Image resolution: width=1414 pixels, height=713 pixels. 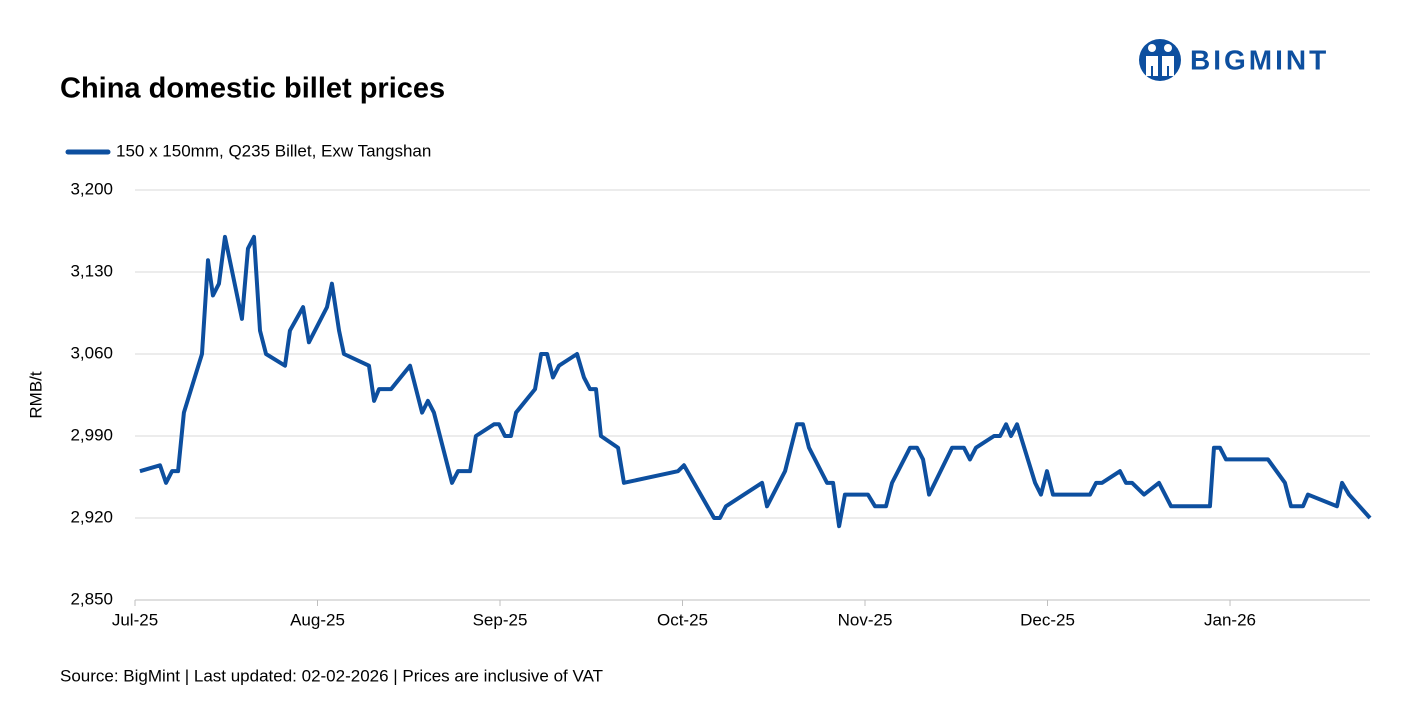 What do you see at coordinates (91, 516) in the screenshot?
I see `y-tick-label: 2,920` at bounding box center [91, 516].